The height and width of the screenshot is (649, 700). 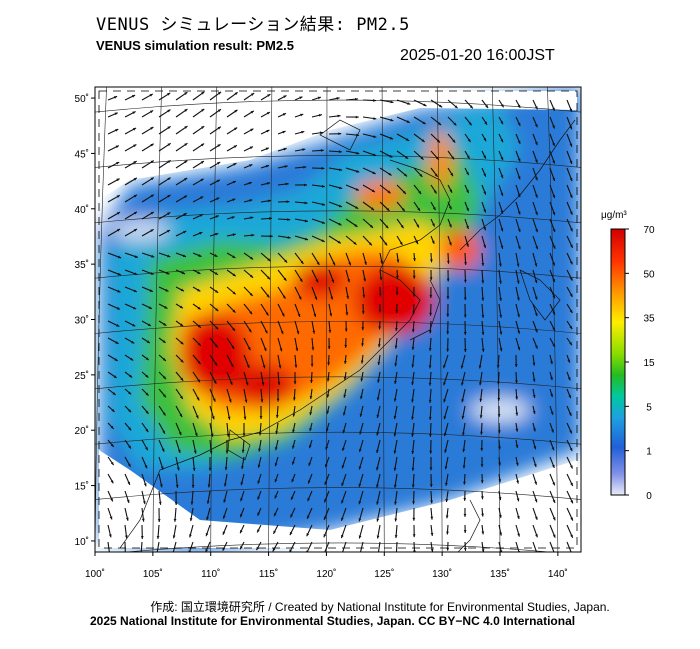 I want to click on lat-tick-label: 50˚, so click(x=82, y=99).